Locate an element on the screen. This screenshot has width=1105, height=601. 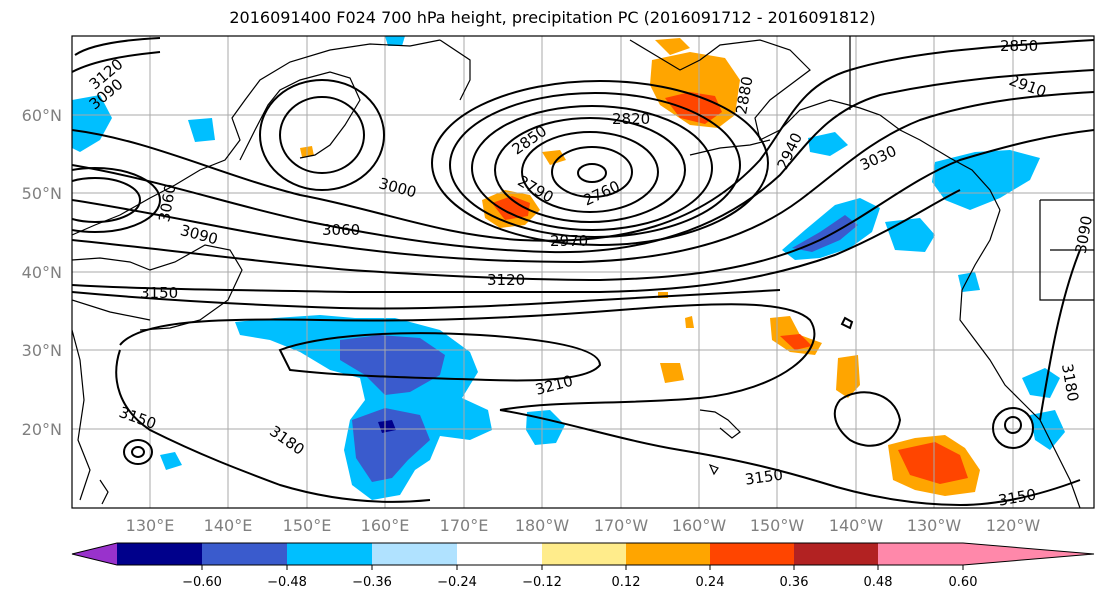
lon-label: 180°W is located at coordinates (542, 525).